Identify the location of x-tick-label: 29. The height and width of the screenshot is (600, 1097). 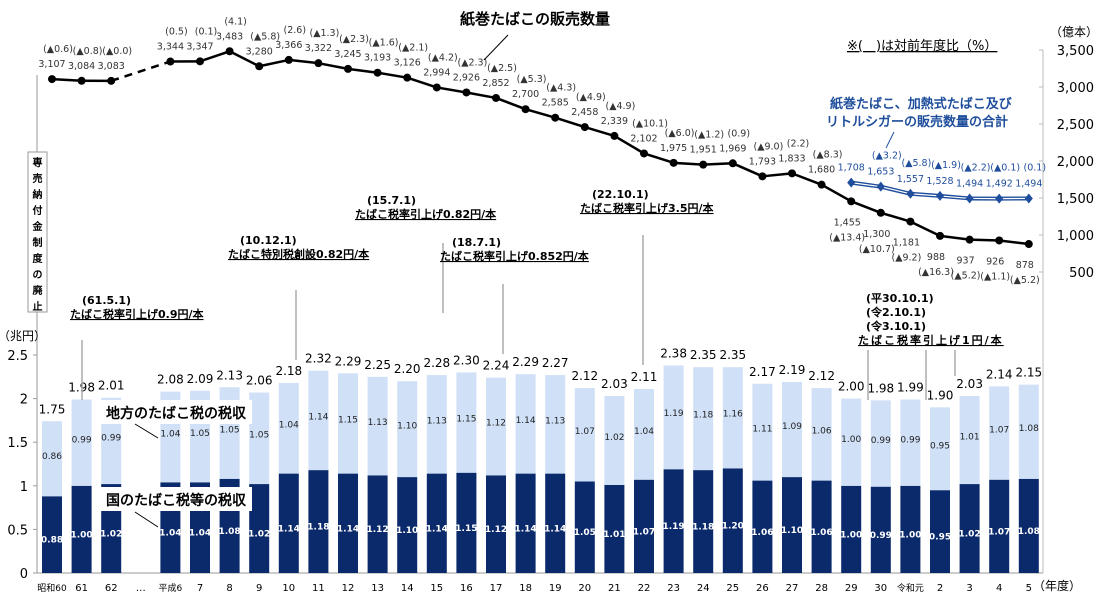
(851, 588).